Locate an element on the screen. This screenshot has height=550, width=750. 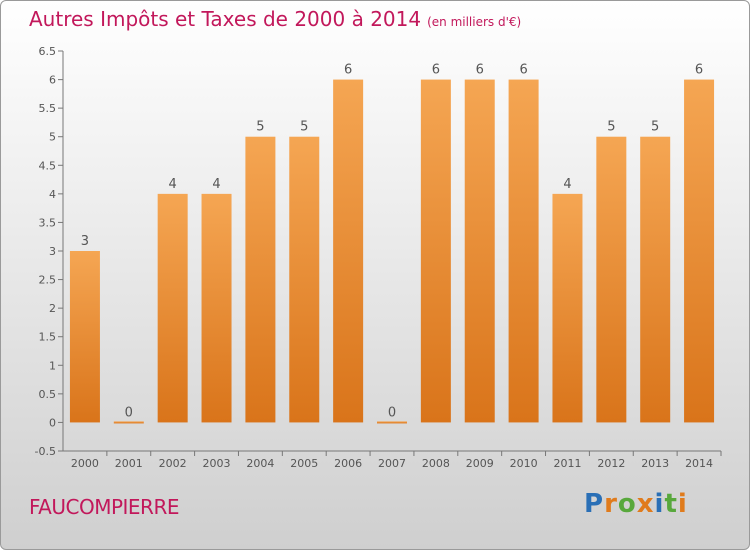
data-label: 3 is located at coordinates (85, 241).